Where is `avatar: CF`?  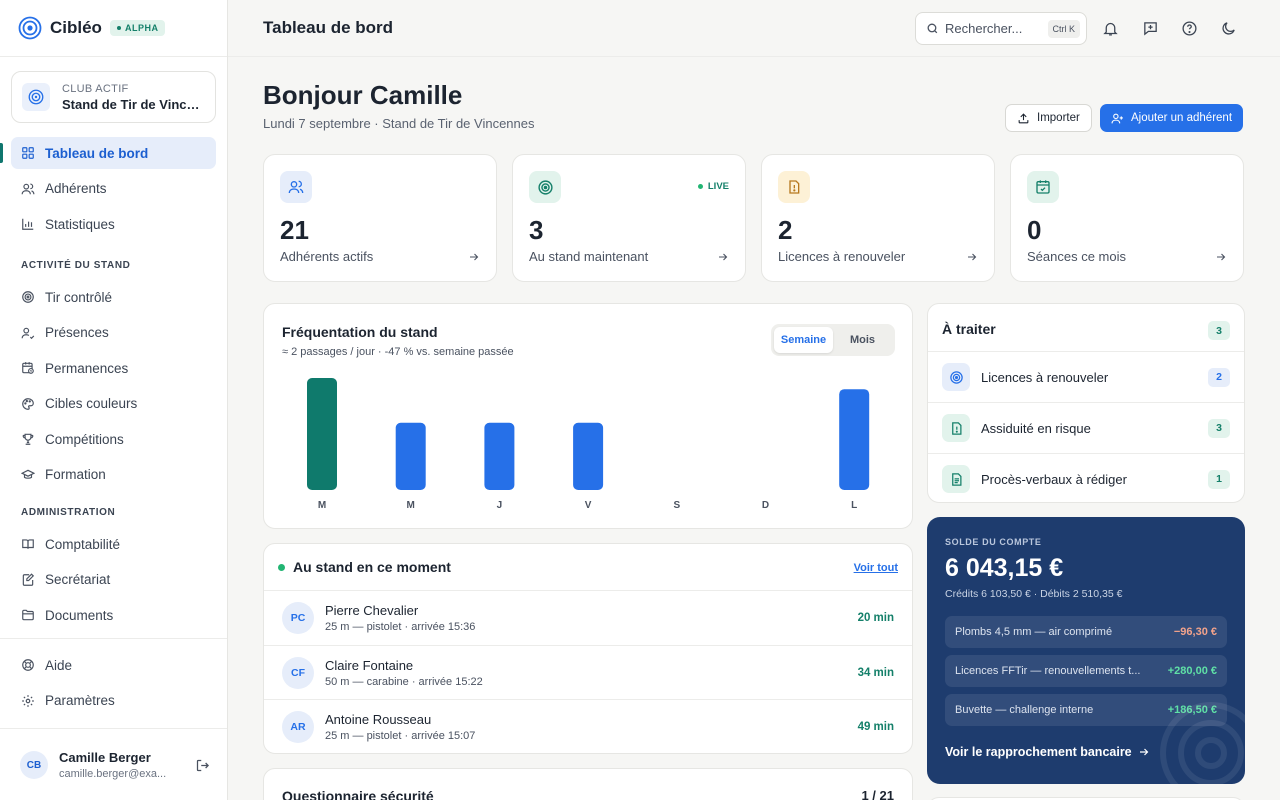 avatar: CF is located at coordinates (298, 673).